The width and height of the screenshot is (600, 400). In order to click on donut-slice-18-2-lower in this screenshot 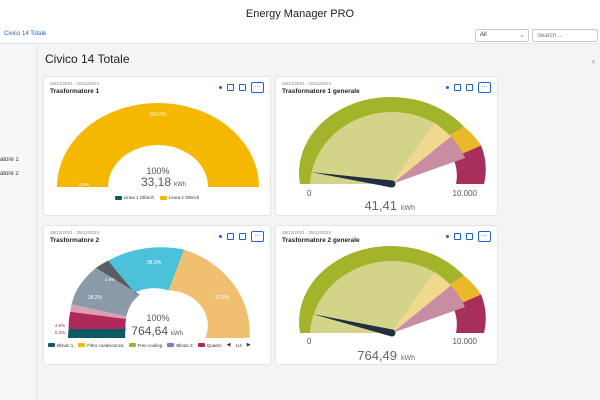, I will do `click(99, 303)`.